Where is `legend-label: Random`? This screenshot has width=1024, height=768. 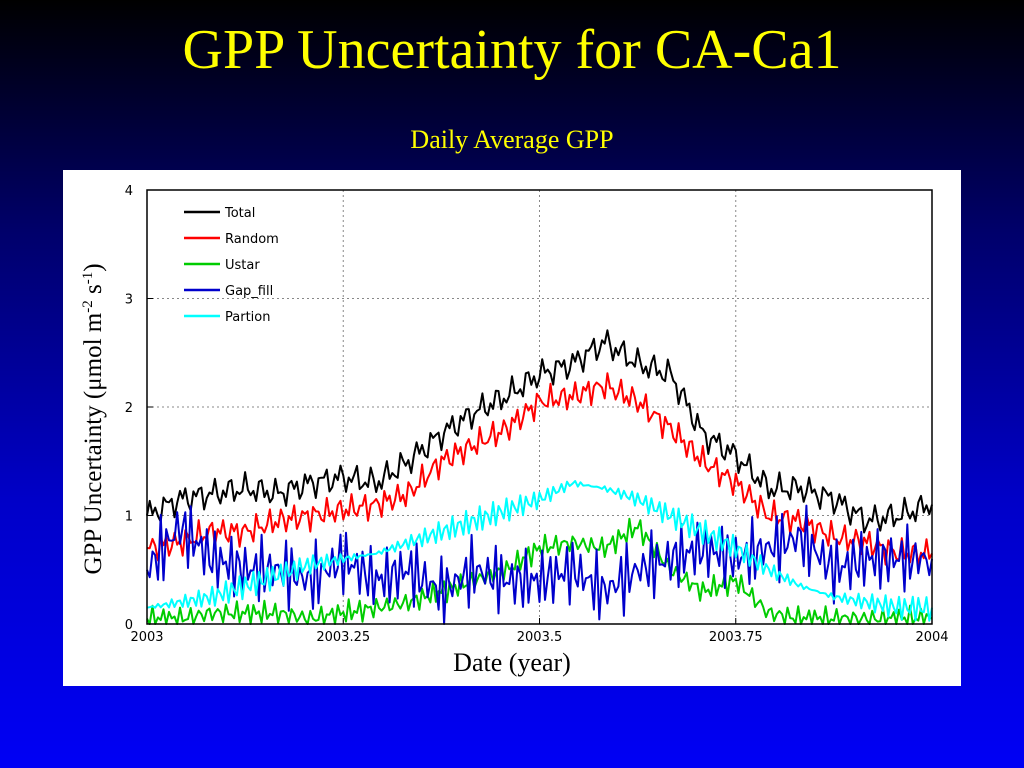
legend-label: Random is located at coordinates (252, 239).